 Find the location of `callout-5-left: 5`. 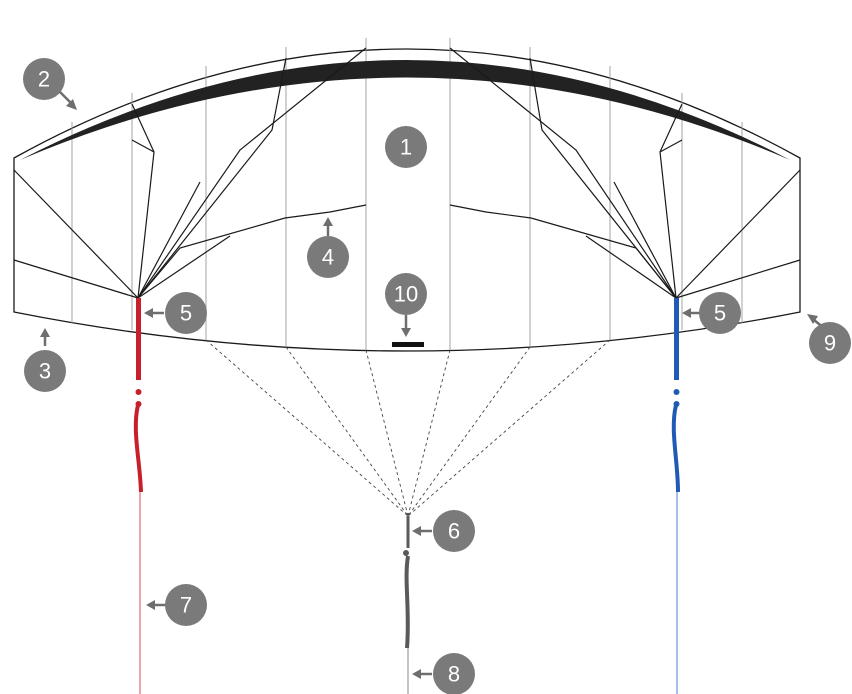

callout-5-left: 5 is located at coordinates (186, 313).